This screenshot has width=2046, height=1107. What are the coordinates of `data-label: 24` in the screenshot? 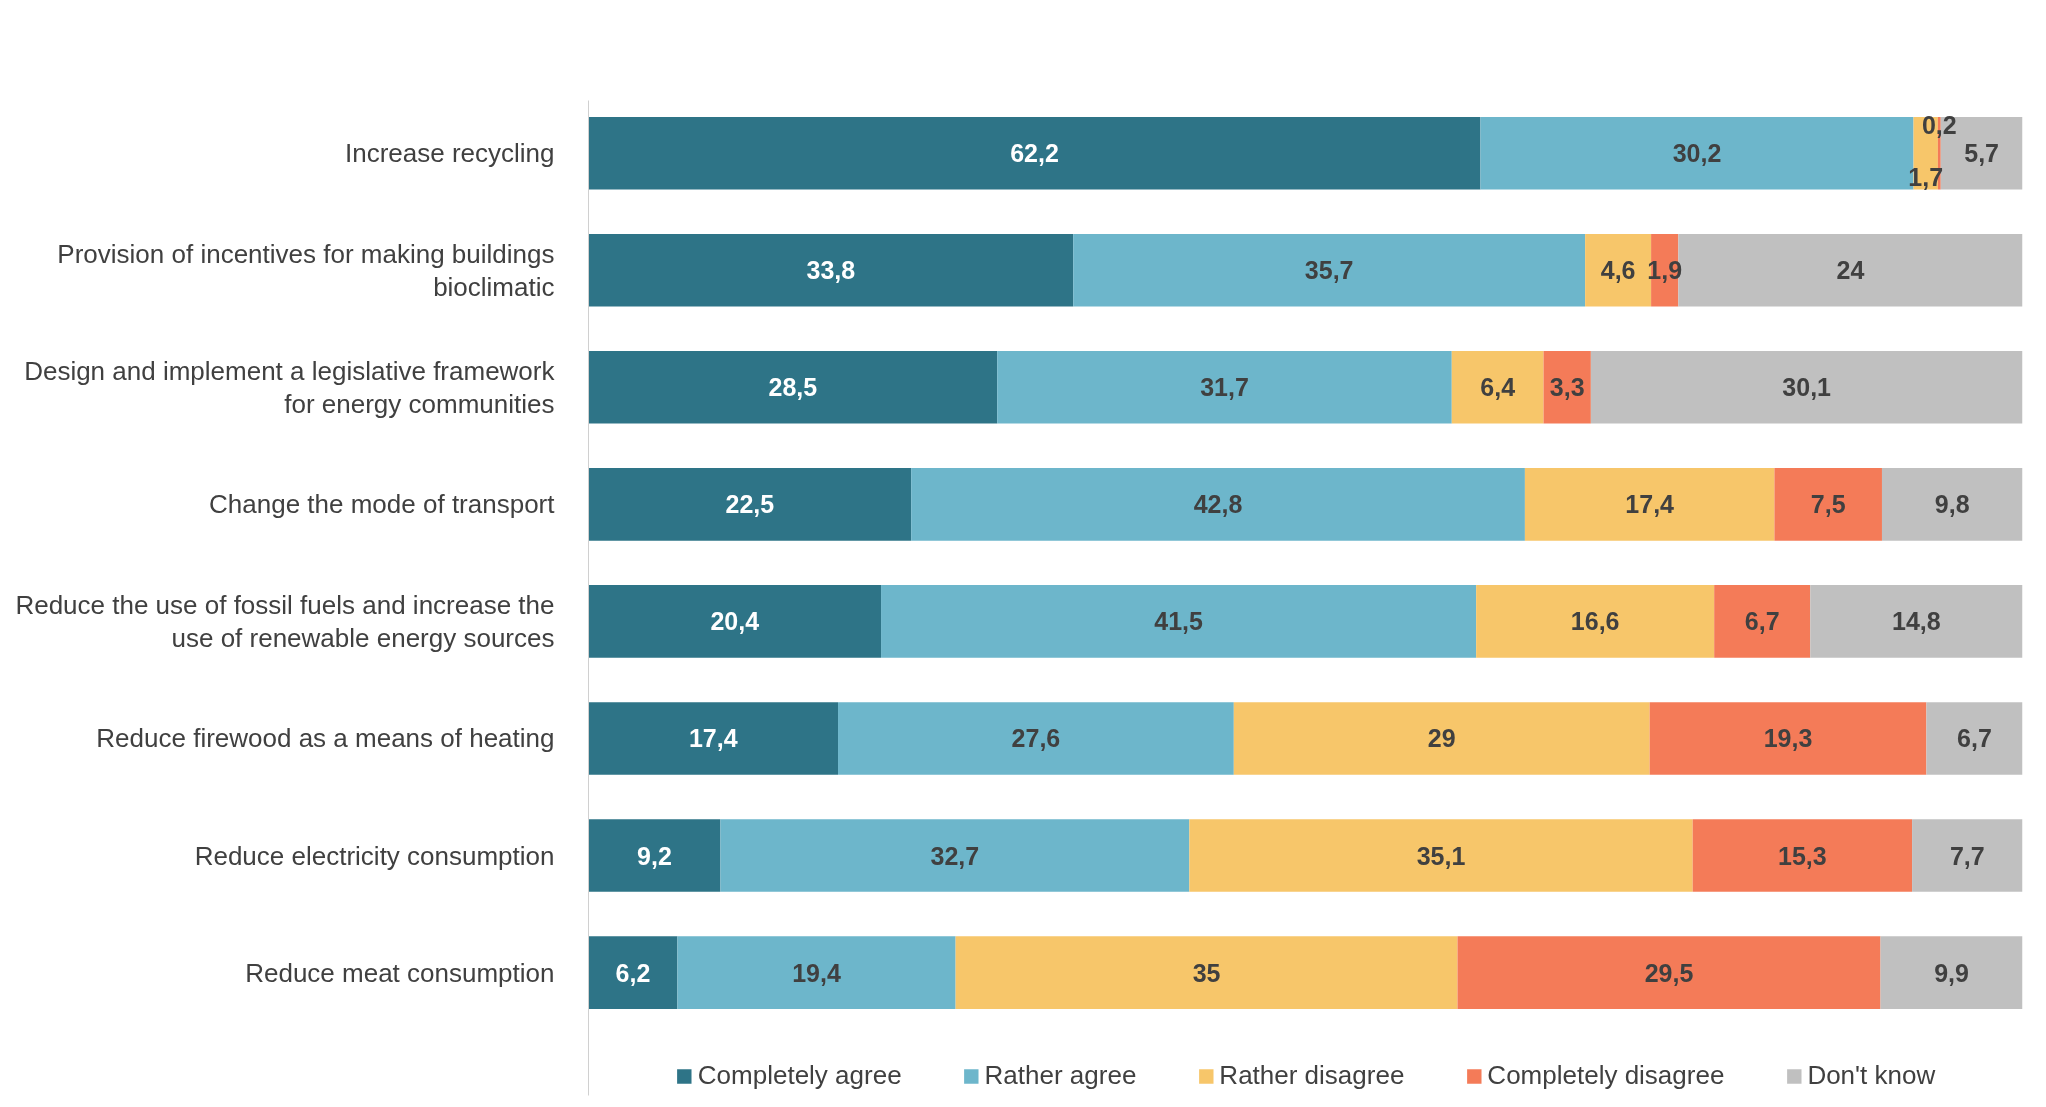 It's located at (1850, 270).